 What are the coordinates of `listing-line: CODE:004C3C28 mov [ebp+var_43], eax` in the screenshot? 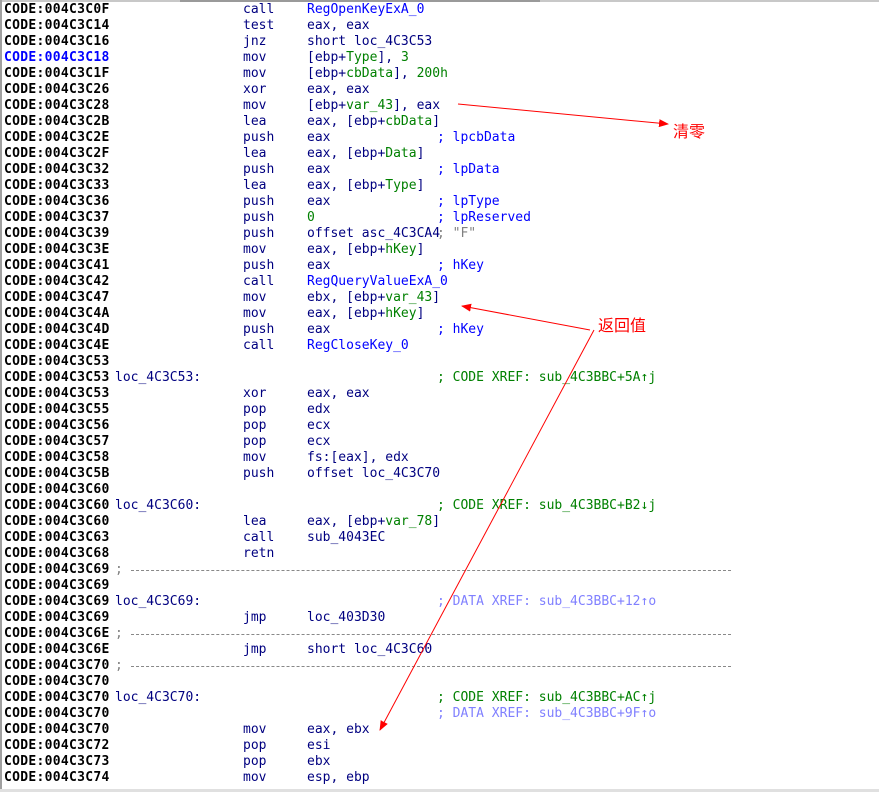 It's located at (439, 106).